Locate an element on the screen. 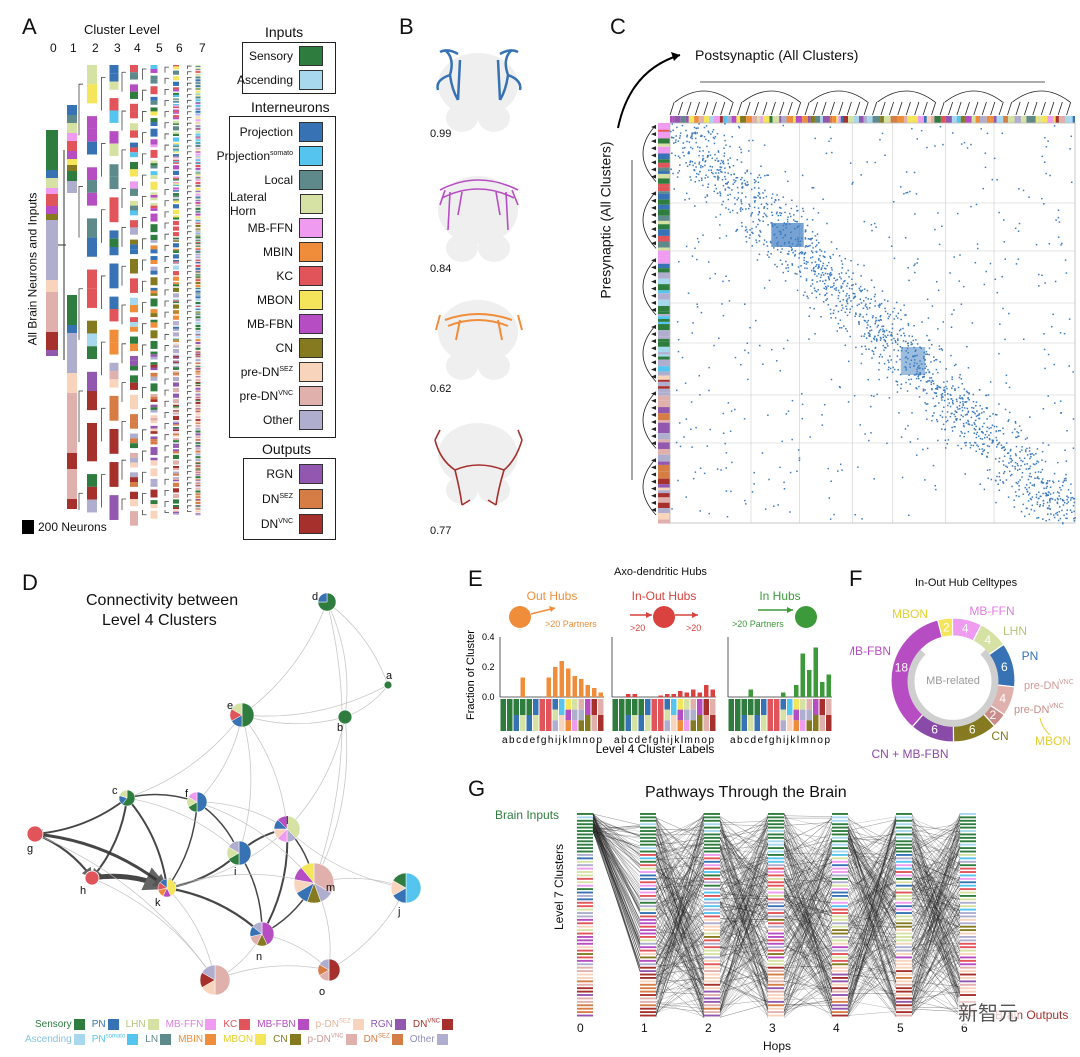  legend-row: Lateral Horn is located at coordinates (276, 204).